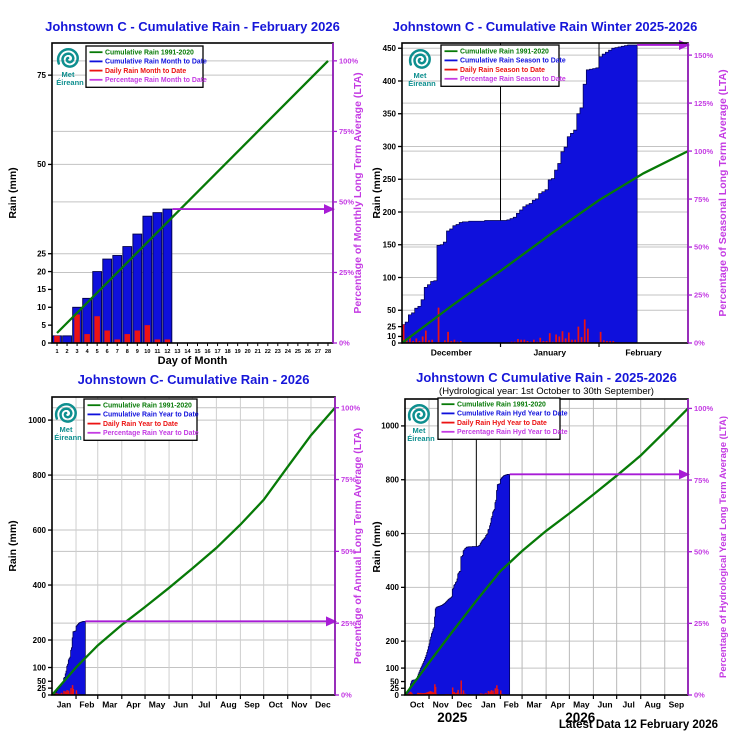 The width and height of the screenshot is (740, 740). What do you see at coordinates (502, 70) in the screenshot?
I see `svg-text: Daily Rain Season to Date` at bounding box center [502, 70].